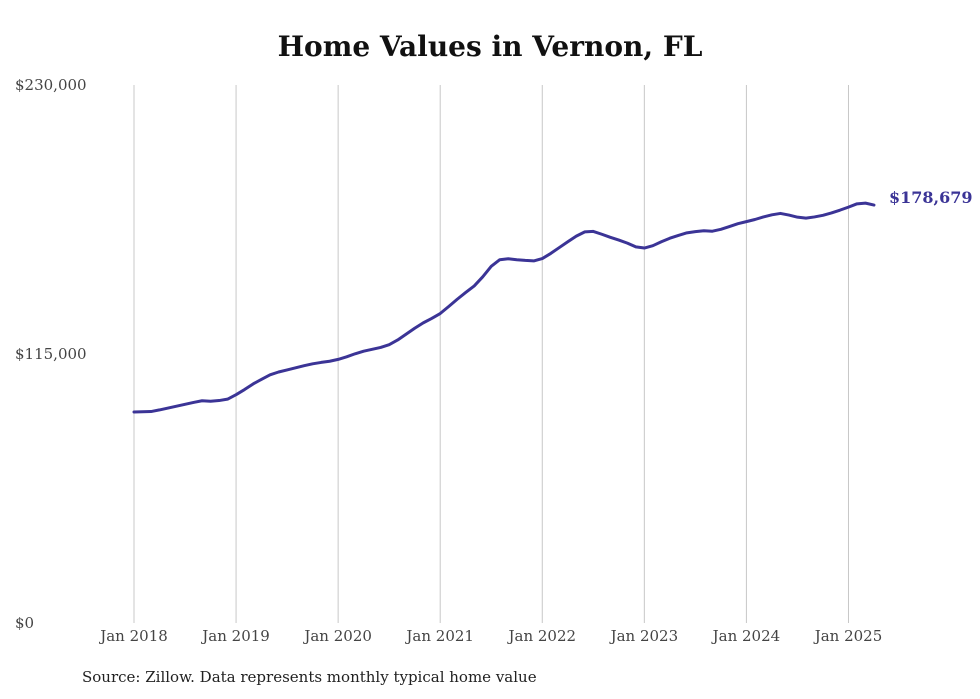 Image resolution: width=980 pixels, height=699 pixels. What do you see at coordinates (133, 636) in the screenshot?
I see `x-tick-label: Jan 2018` at bounding box center [133, 636].